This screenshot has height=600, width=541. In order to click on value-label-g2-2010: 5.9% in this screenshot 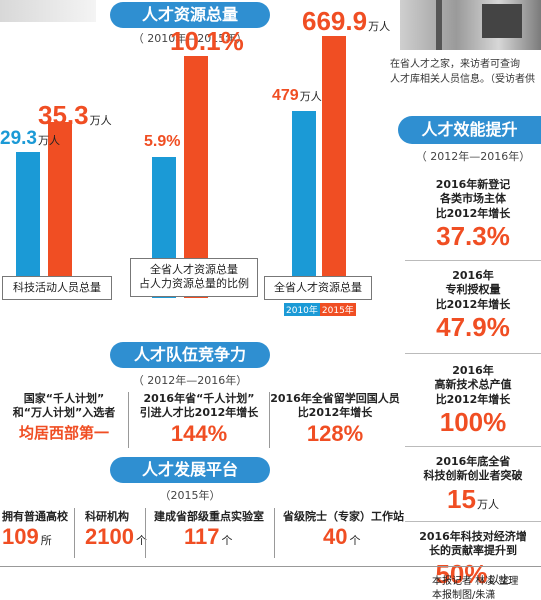, I will do `click(162, 142)`.